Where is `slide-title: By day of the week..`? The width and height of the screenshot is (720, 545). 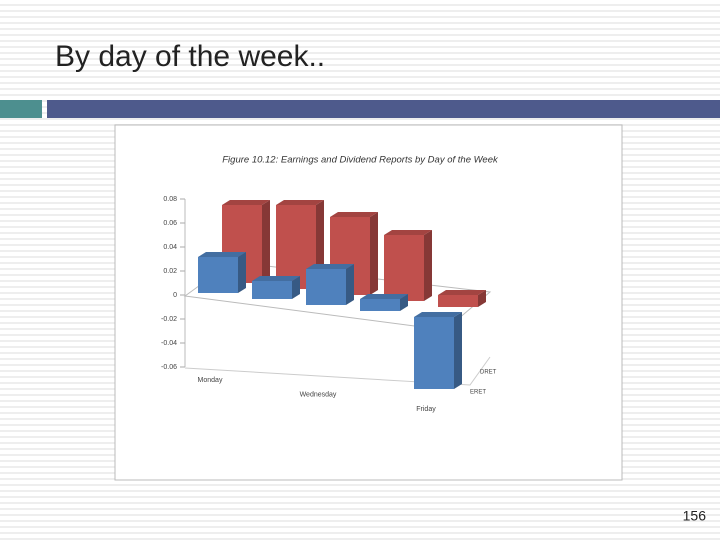 slide-title: By day of the week.. is located at coordinates (190, 56).